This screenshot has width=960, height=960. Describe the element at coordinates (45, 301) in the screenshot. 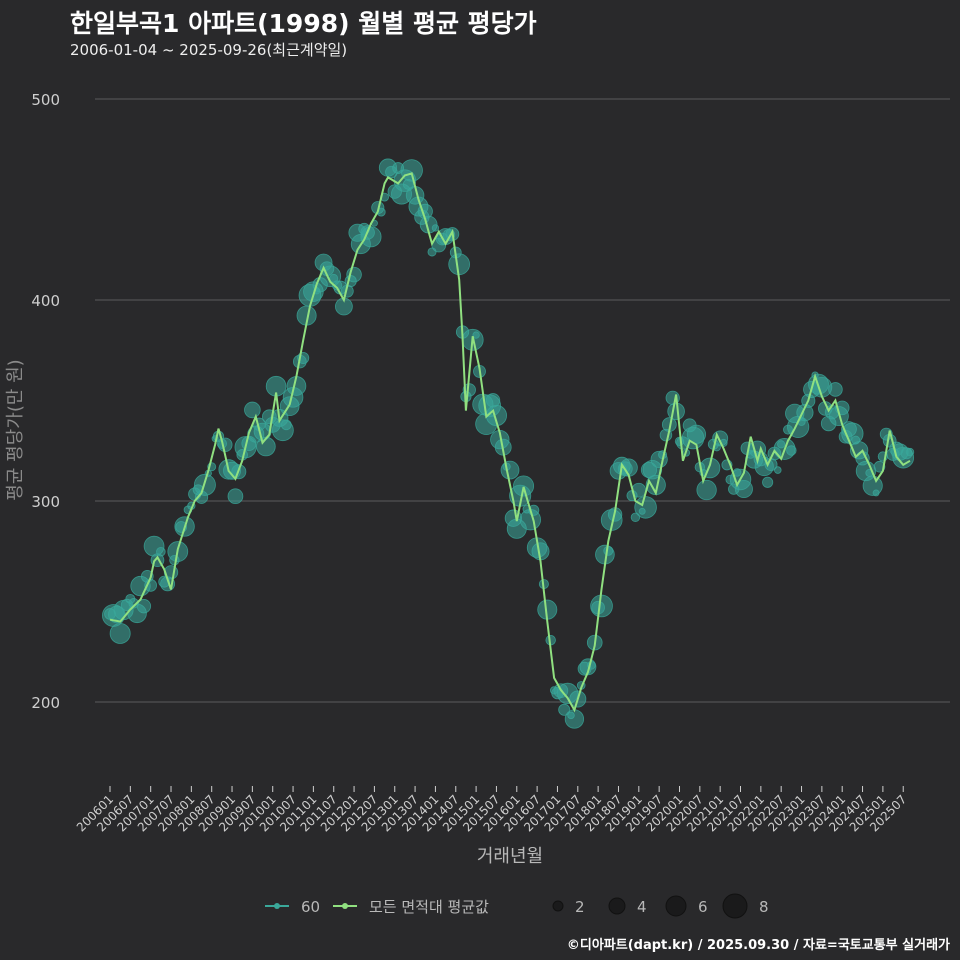

I see `y-tick-label: 400` at that location.